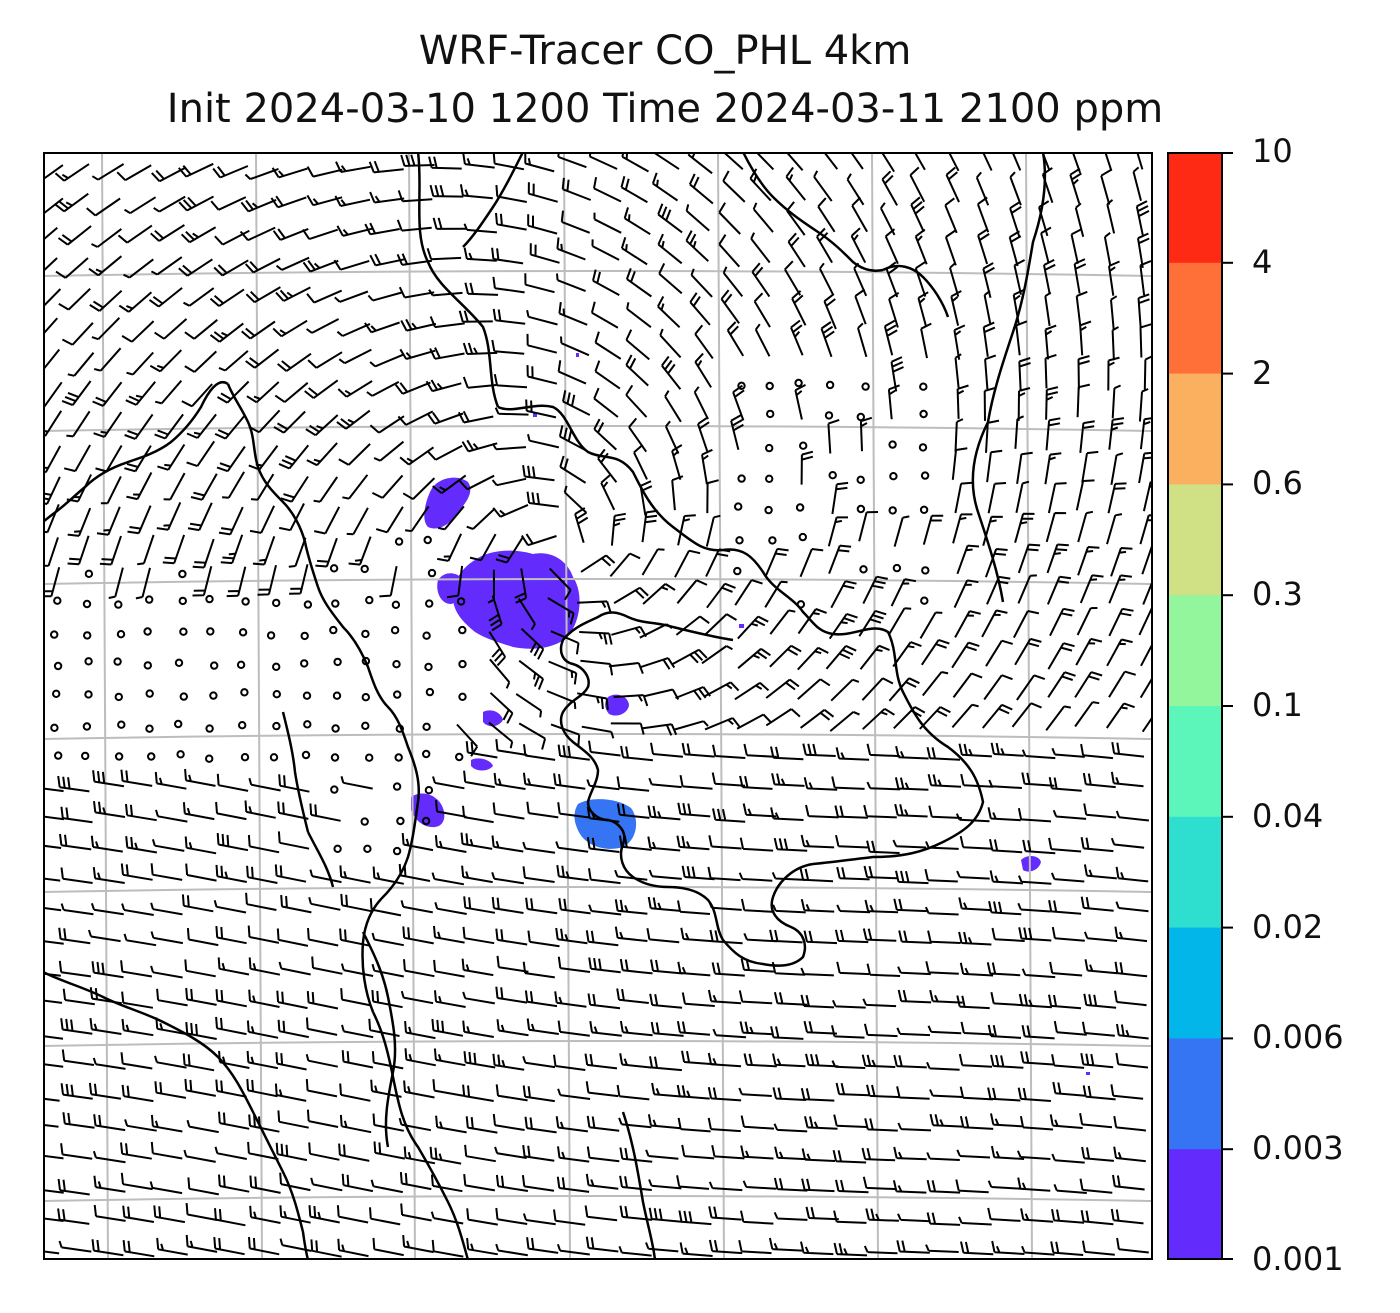 The width and height of the screenshot is (1400, 1313). What do you see at coordinates (1194, 872) in the screenshot?
I see `colorbar-bin` at bounding box center [1194, 872].